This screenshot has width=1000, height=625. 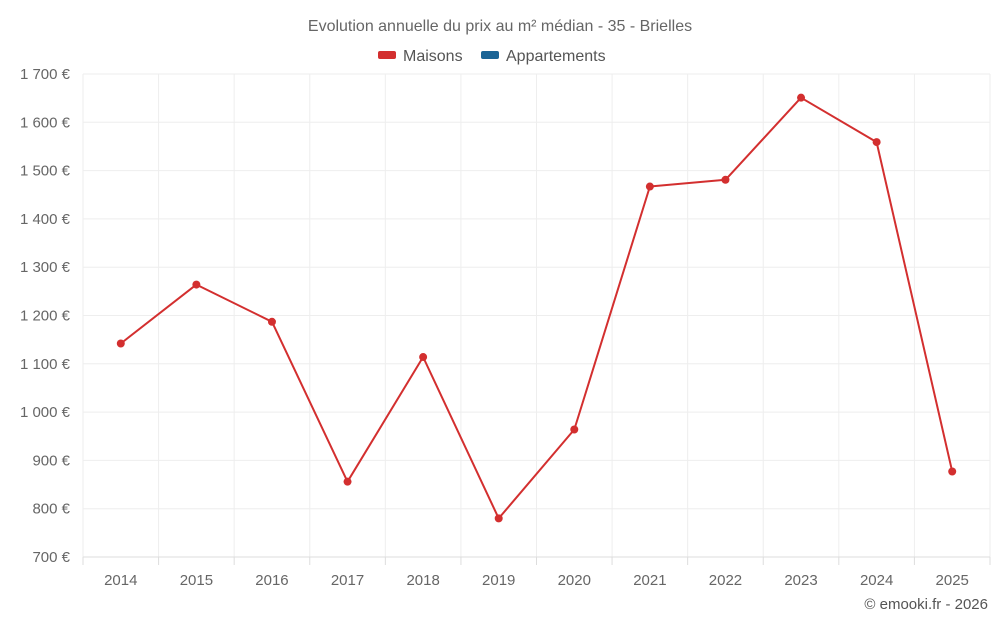 I want to click on x-tick-label: 2021, so click(x=649, y=580).